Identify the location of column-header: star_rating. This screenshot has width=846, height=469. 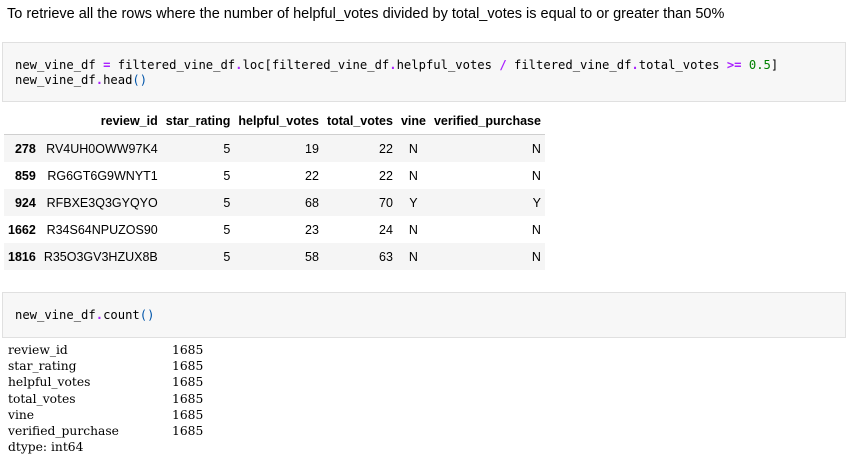
(198, 121).